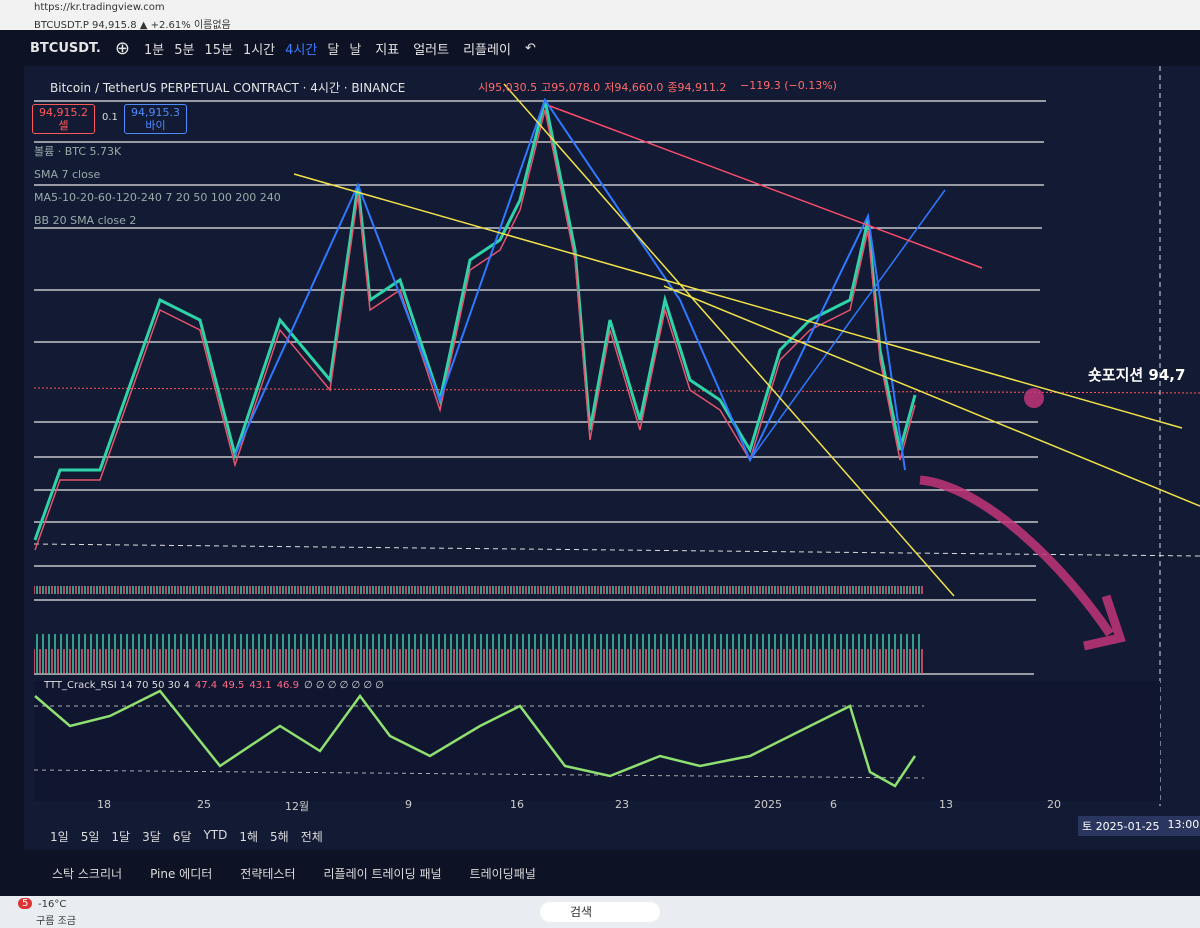 The height and width of the screenshot is (928, 1200). What do you see at coordinates (117, 685) in the screenshot?
I see `rsi-label: TTT_Crack_RSI 14 70 50 30 4` at bounding box center [117, 685].